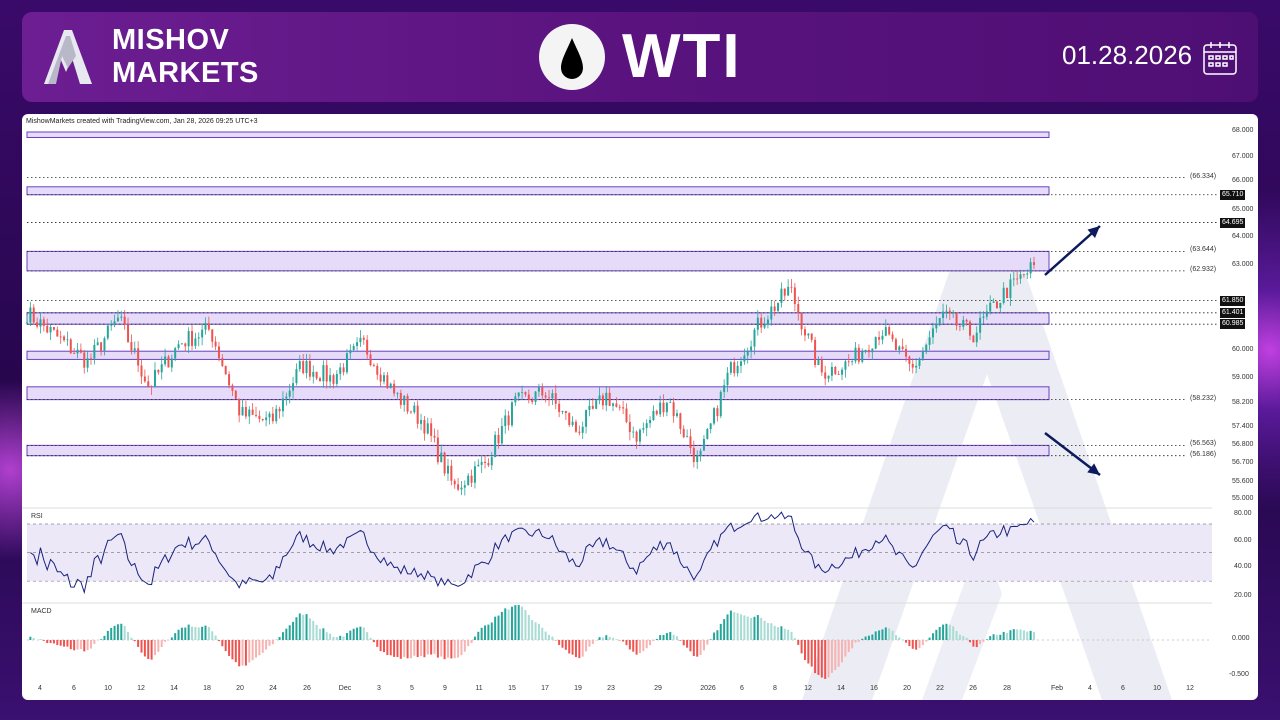 The height and width of the screenshot is (720, 1280). Describe the element at coordinates (532, 553) in the screenshot. I see `rsi-line` at that location.